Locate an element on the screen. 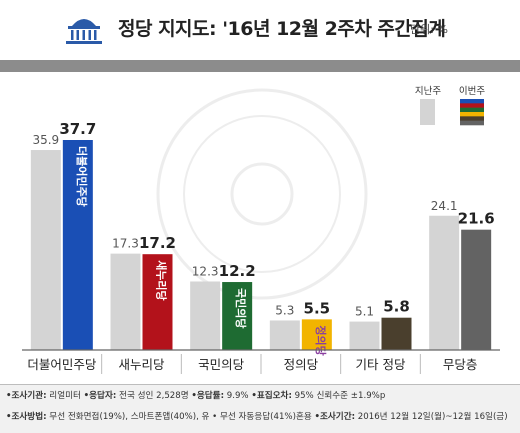 The height and width of the screenshot is (433, 520). foot1-text-3: 95% 신뢰수준 ±1.9%p is located at coordinates (338, 396).